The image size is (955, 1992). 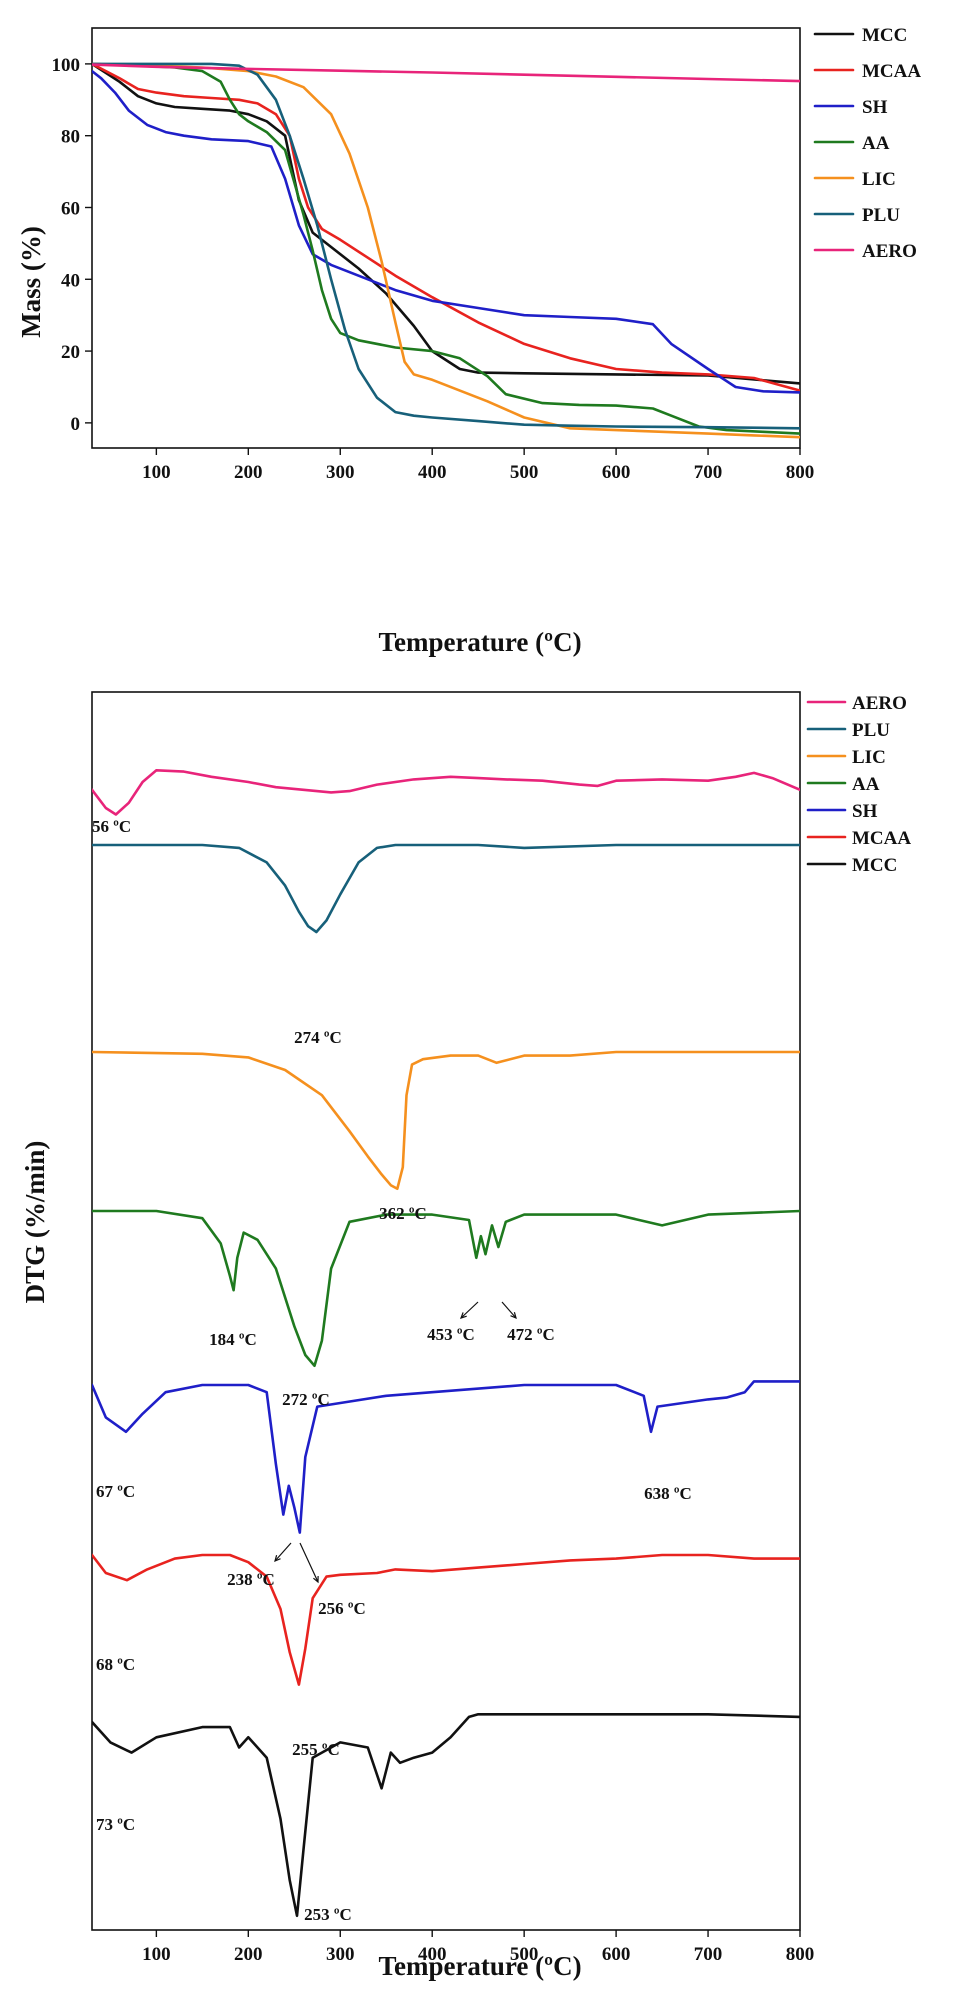 What do you see at coordinates (881, 215) in the screenshot?
I see `tga-legend-label-plu: PLU` at bounding box center [881, 215].